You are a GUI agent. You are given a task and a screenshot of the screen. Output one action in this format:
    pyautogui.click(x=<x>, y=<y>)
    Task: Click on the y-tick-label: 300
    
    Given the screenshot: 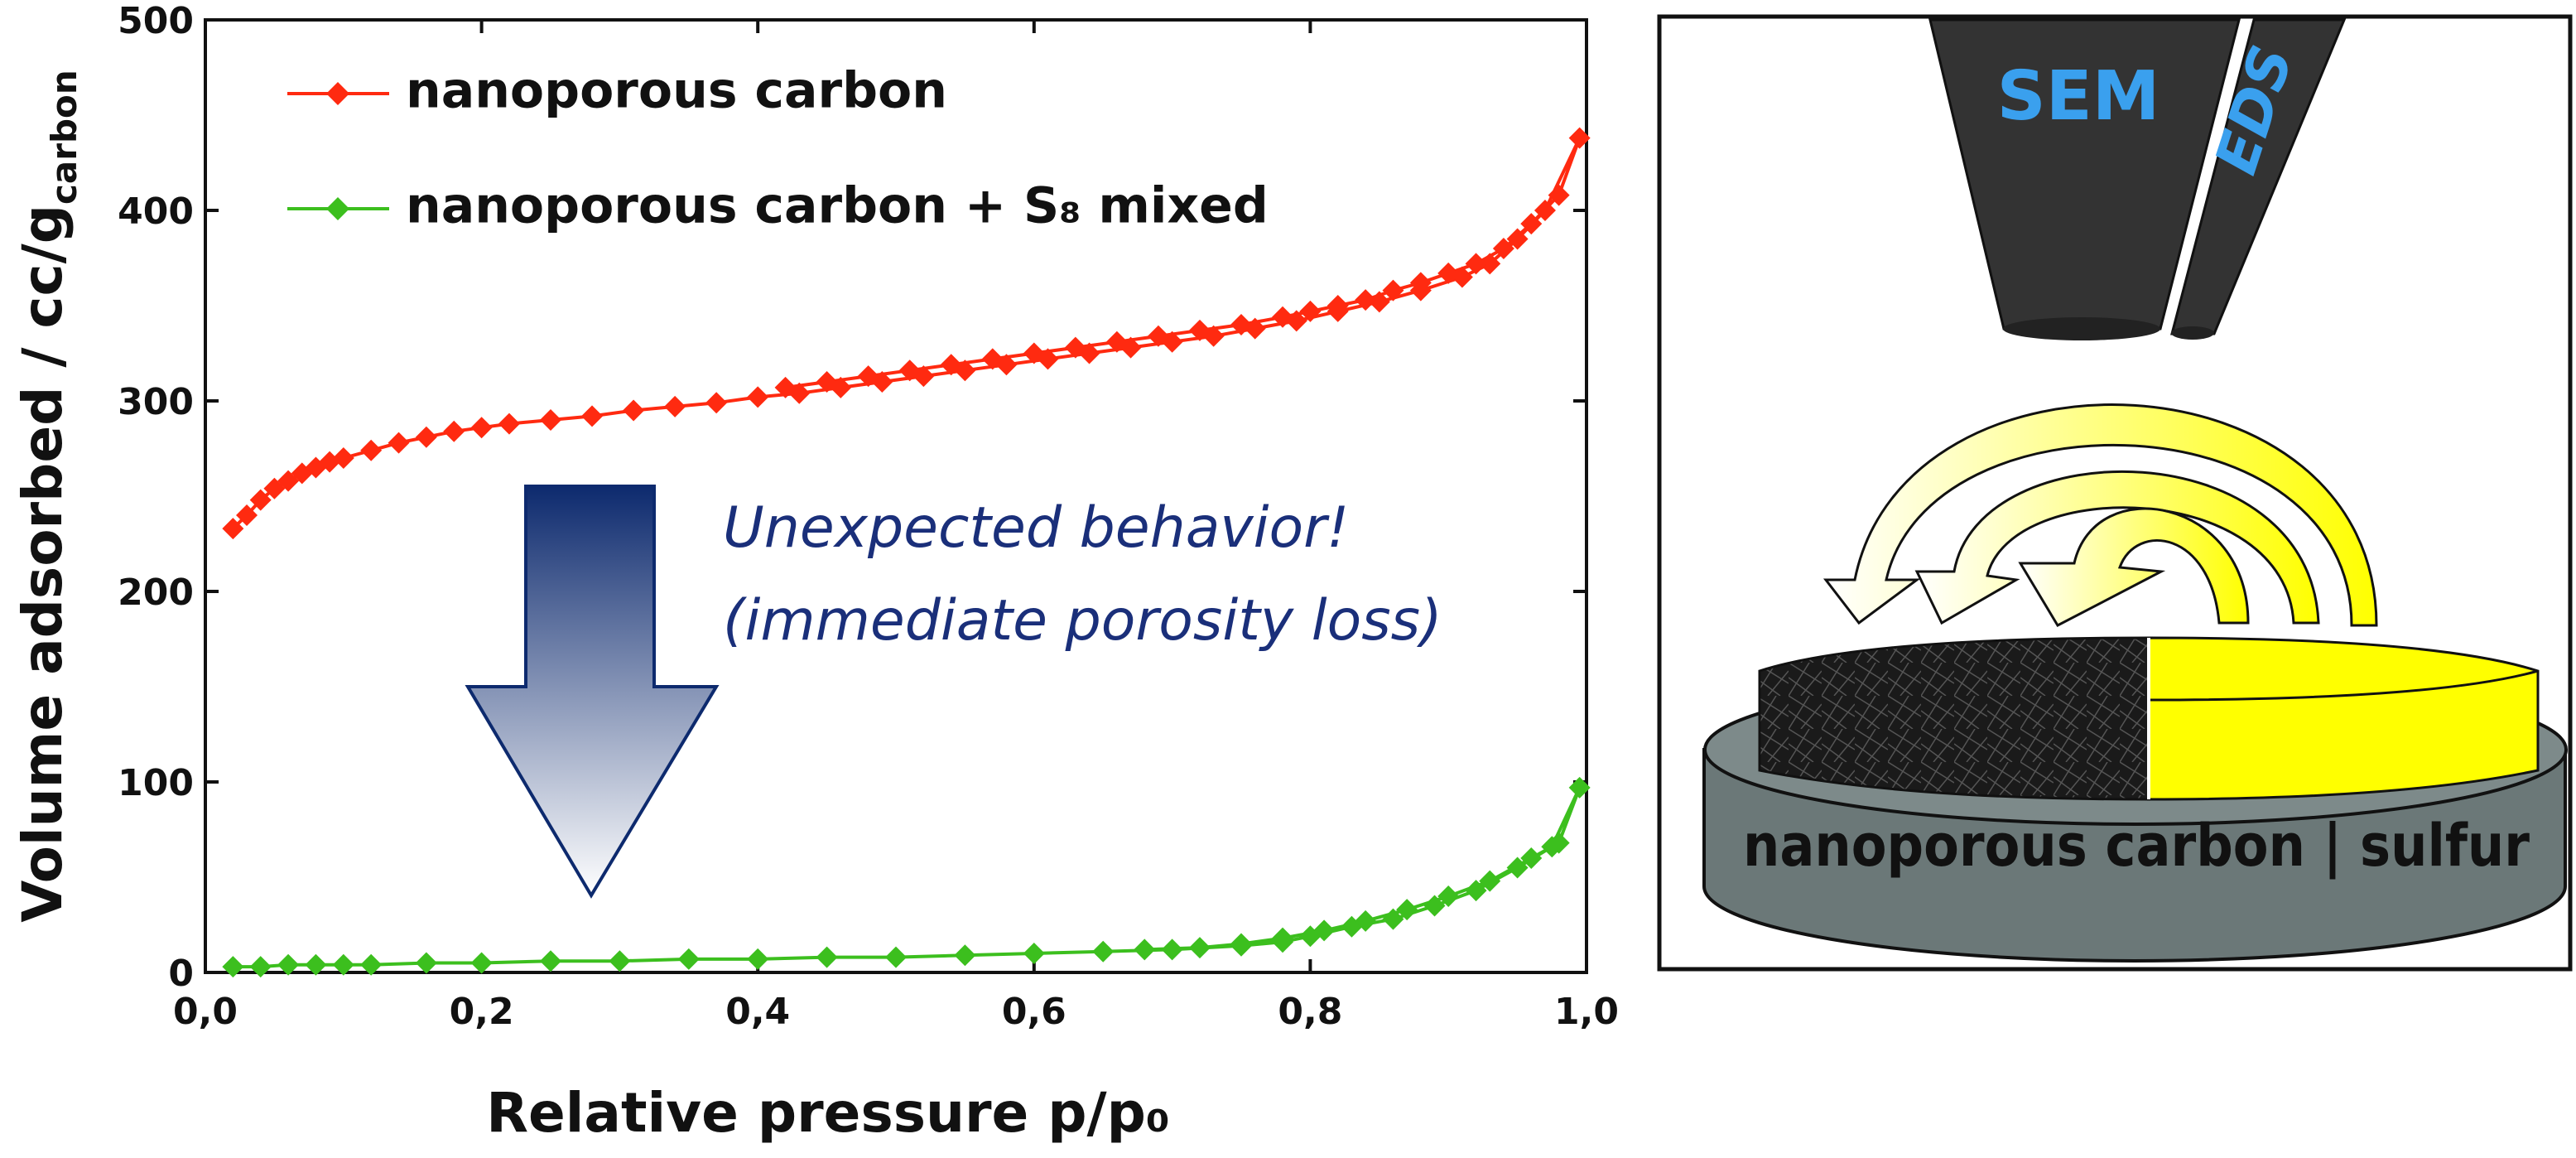 What is the action you would take?
    pyautogui.click(x=156, y=402)
    